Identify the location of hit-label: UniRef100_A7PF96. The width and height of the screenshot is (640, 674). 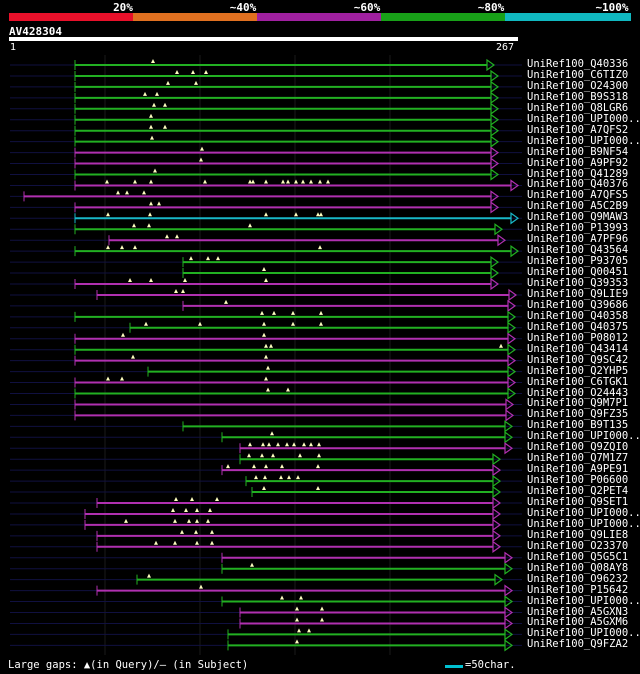
(578, 239).